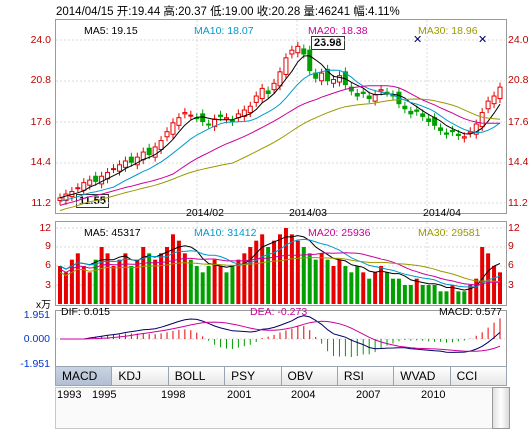  I want to click on volume-axis-left-label: 3, so click(48, 285).